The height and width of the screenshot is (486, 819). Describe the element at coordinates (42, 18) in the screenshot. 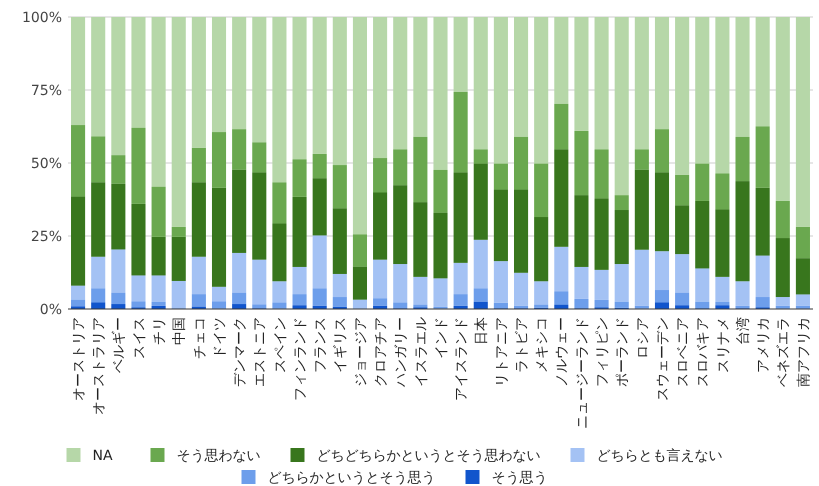

I see `y-tick-label: 100%` at that location.